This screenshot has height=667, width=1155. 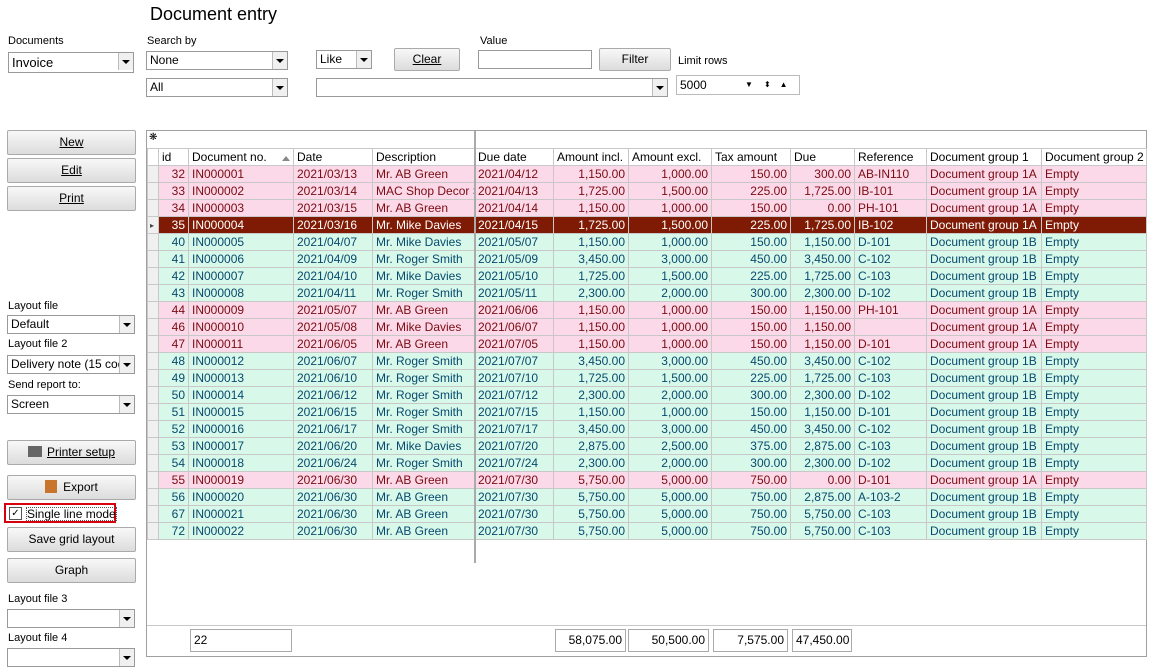 What do you see at coordinates (670, 531) in the screenshot?
I see `cell: 5,000.00` at bounding box center [670, 531].